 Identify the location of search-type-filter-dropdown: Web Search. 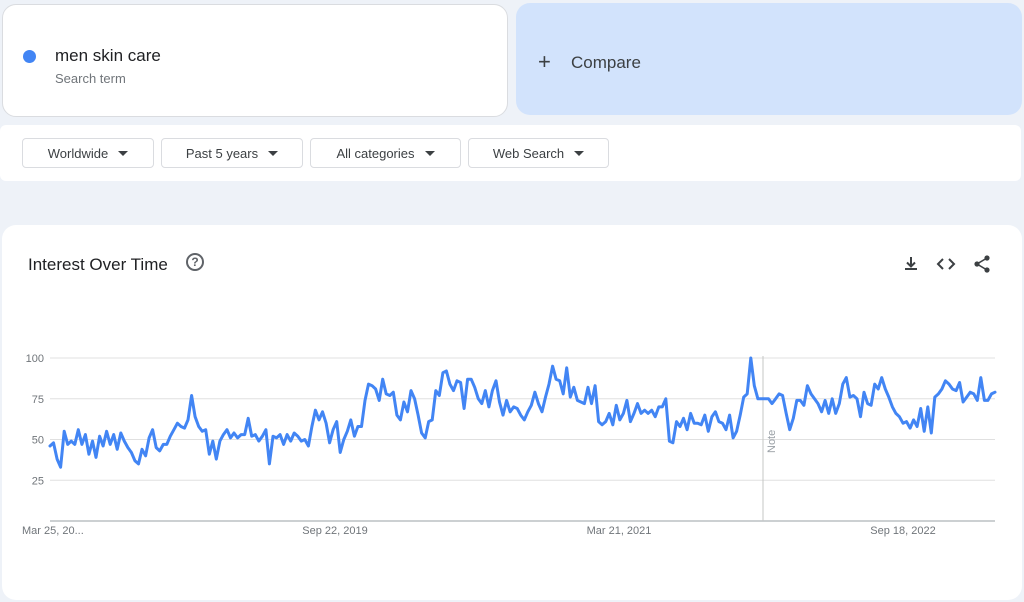
(538, 153).